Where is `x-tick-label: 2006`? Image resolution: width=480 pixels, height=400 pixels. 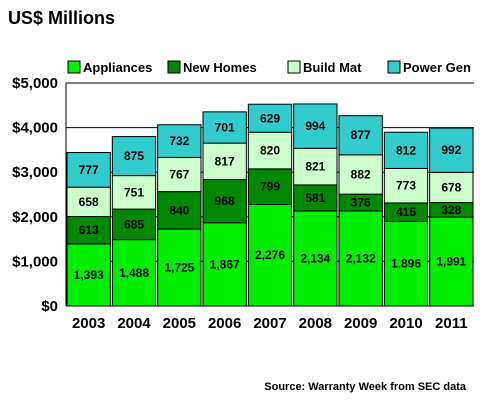
x-tick-label: 2006 is located at coordinates (224, 323).